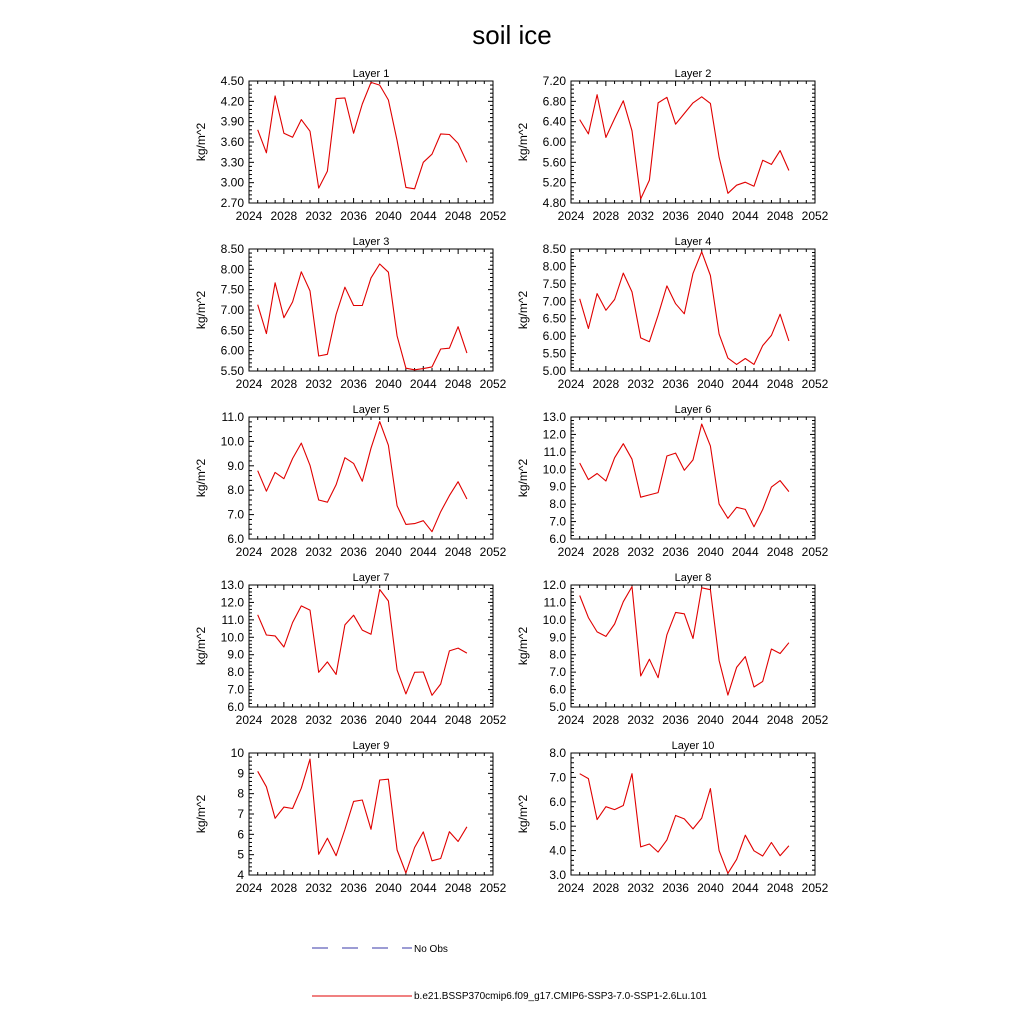 The width and height of the screenshot is (1024, 1024). I want to click on y-tick-label: 3.0, so click(557, 875).